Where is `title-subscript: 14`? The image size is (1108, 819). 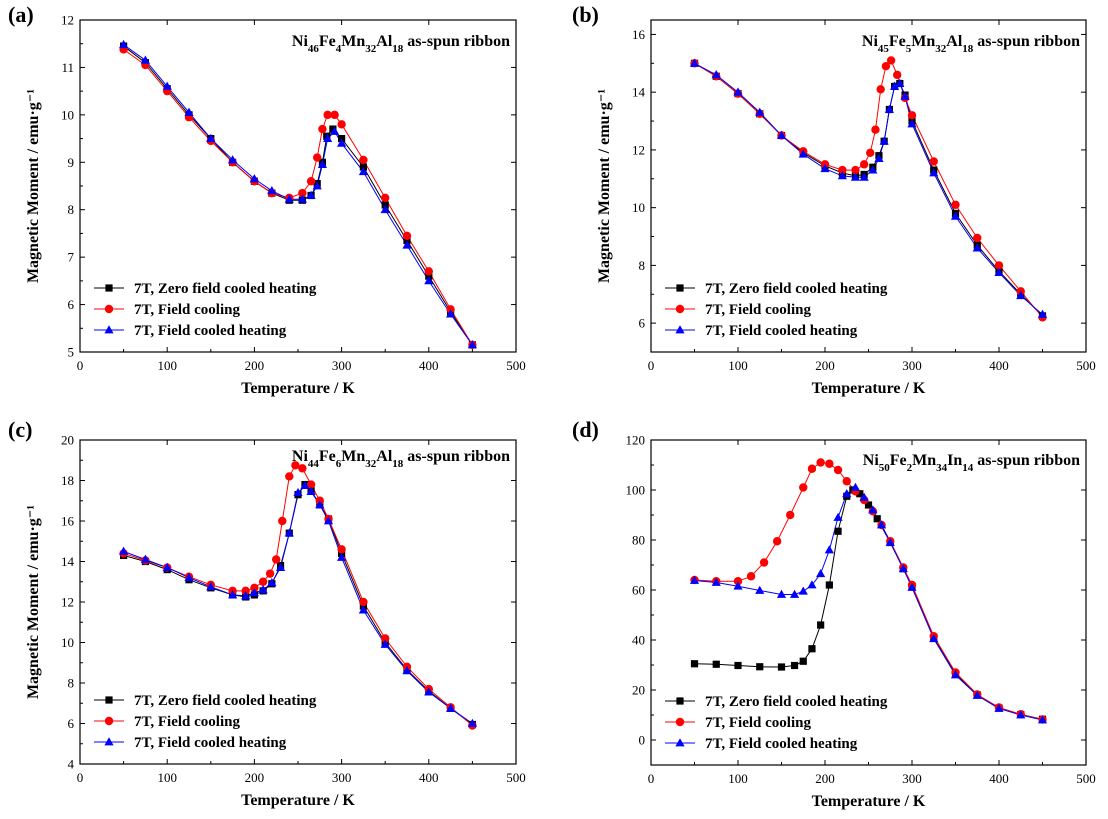 title-subscript: 14 is located at coordinates (968, 468).